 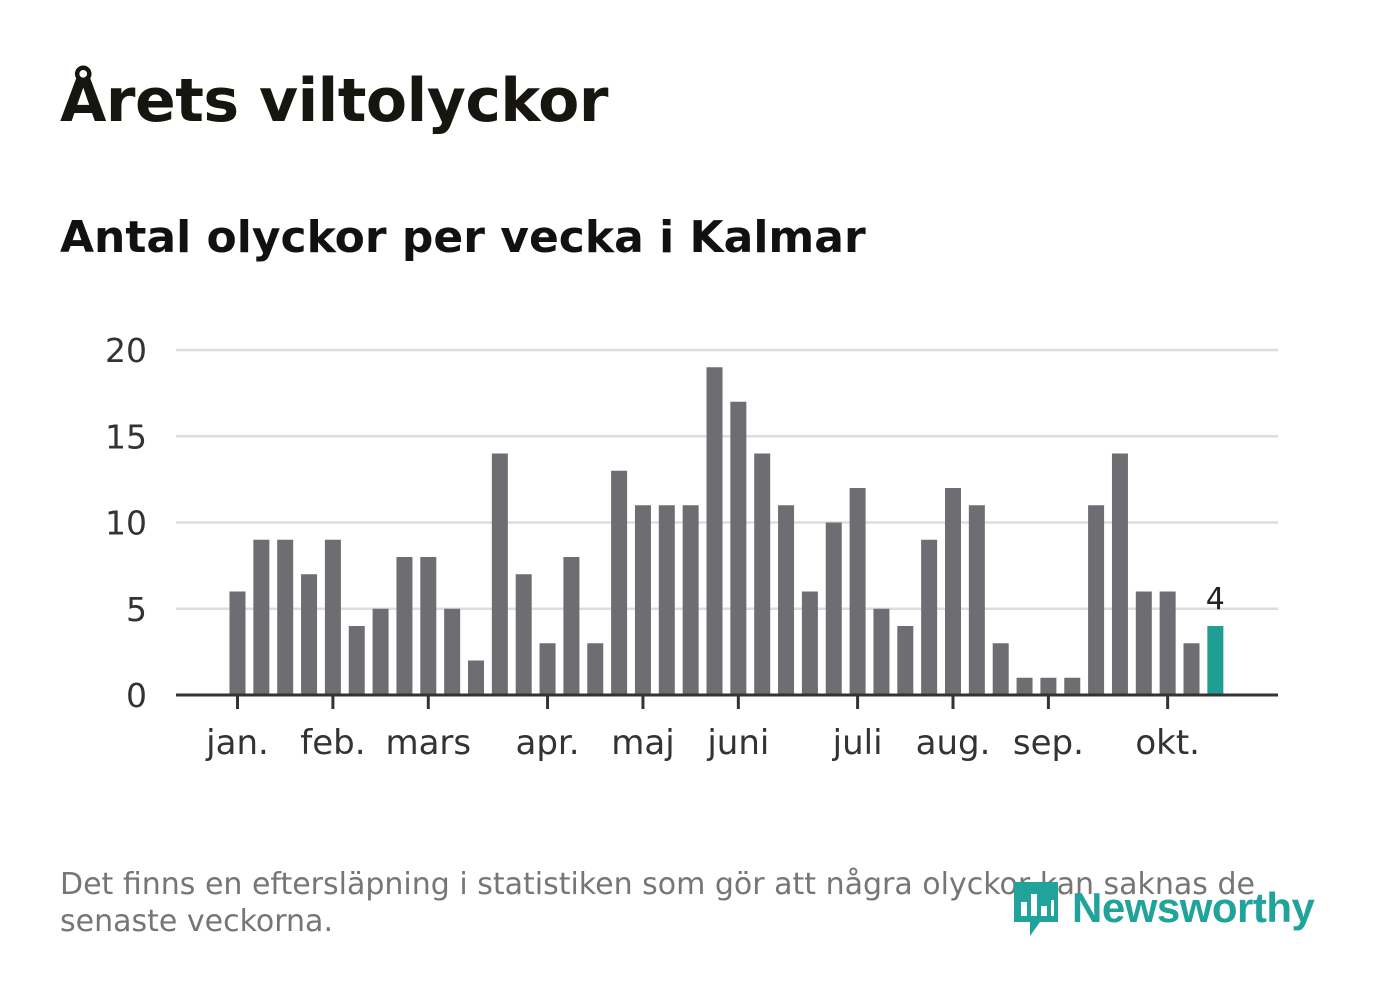 I want to click on x-tick-label: apr., so click(x=548, y=743).